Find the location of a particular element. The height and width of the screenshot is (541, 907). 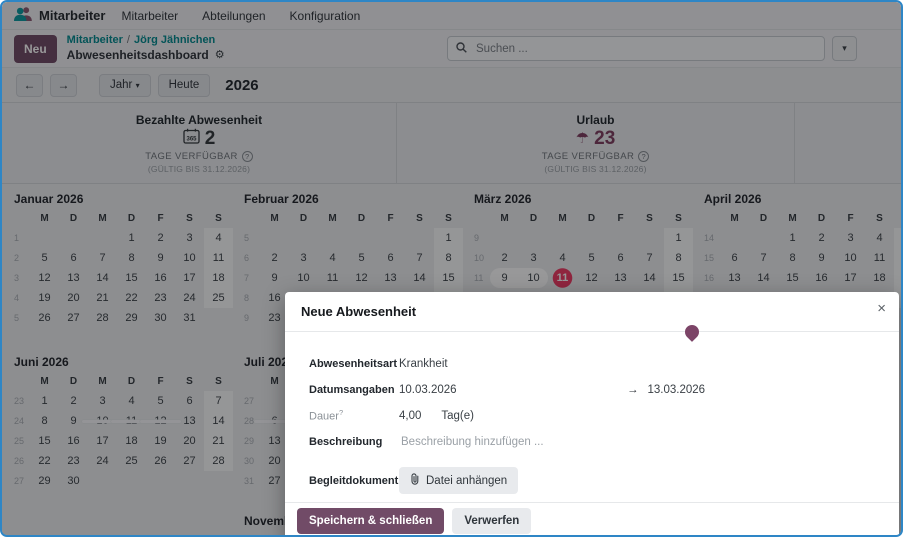

duration-value-field: 4,00 is located at coordinates (410, 415).